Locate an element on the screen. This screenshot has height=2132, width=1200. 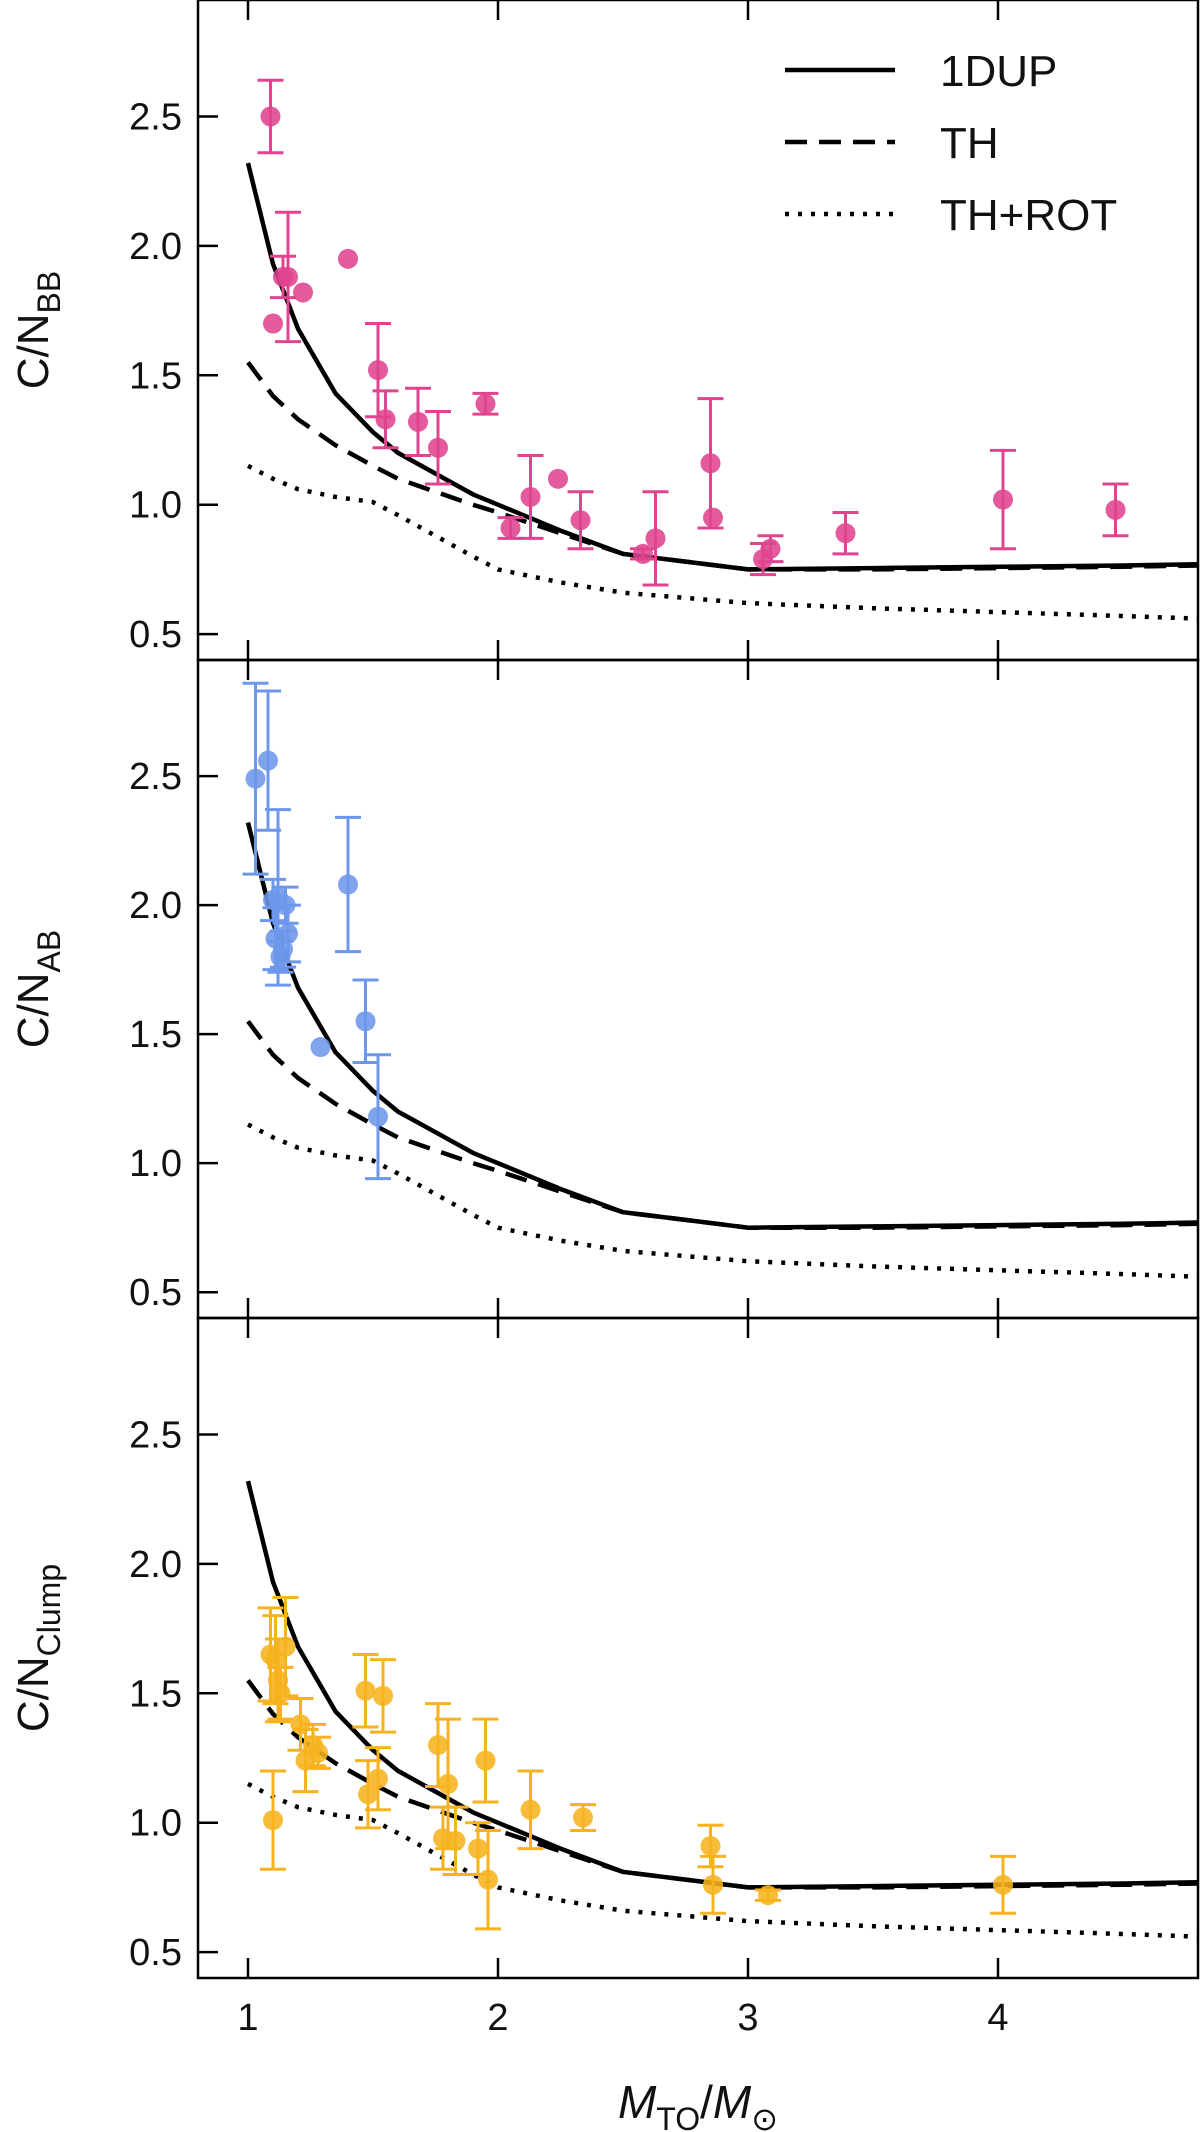
legend-label: TH+ROT is located at coordinates (1028, 215).